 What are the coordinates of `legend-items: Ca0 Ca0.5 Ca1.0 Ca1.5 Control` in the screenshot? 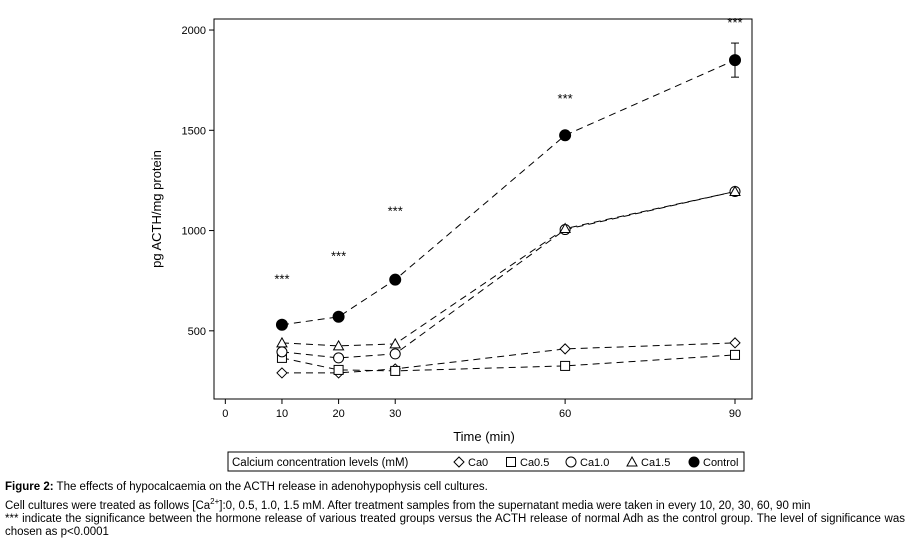 It's located at (595, 462).